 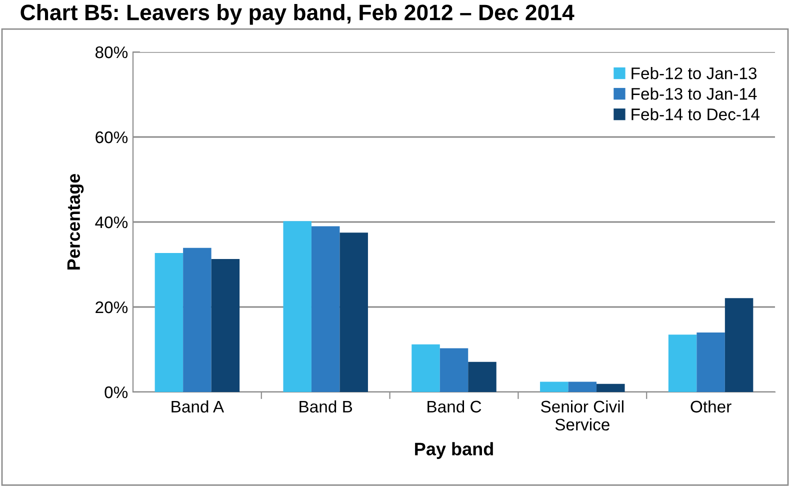 What do you see at coordinates (696, 114) in the screenshot?
I see `legend-label: Feb-14 to Dec-14` at bounding box center [696, 114].